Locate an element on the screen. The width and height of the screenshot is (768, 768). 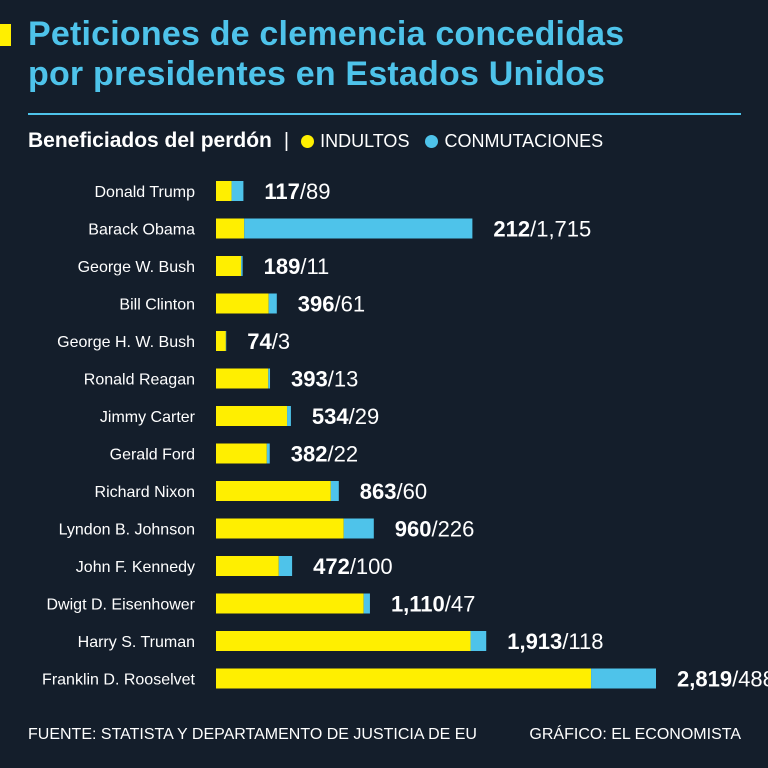
value-label-pardons: 382 is located at coordinates (309, 454).